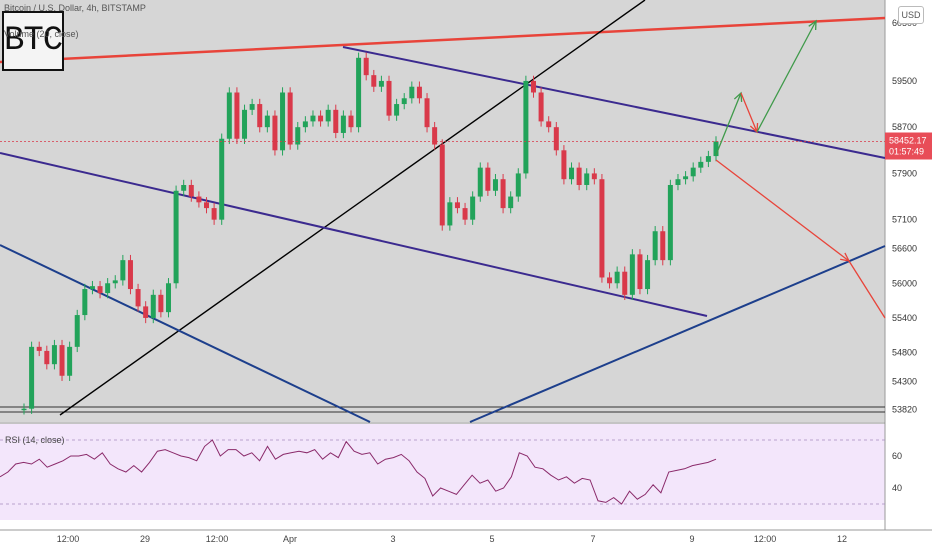 This screenshot has width=932, height=550. Describe the element at coordinates (392, 539) in the screenshot. I see `x-tick-label: 3` at that location.